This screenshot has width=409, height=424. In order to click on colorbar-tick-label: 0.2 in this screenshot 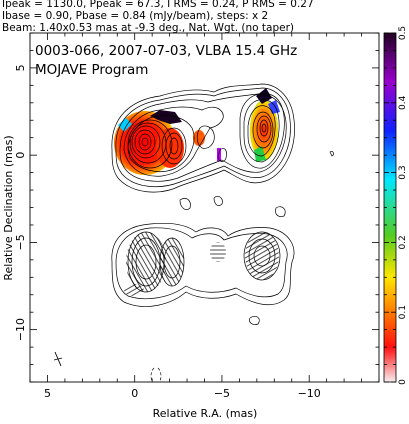, I will do `click(403, 242)`.